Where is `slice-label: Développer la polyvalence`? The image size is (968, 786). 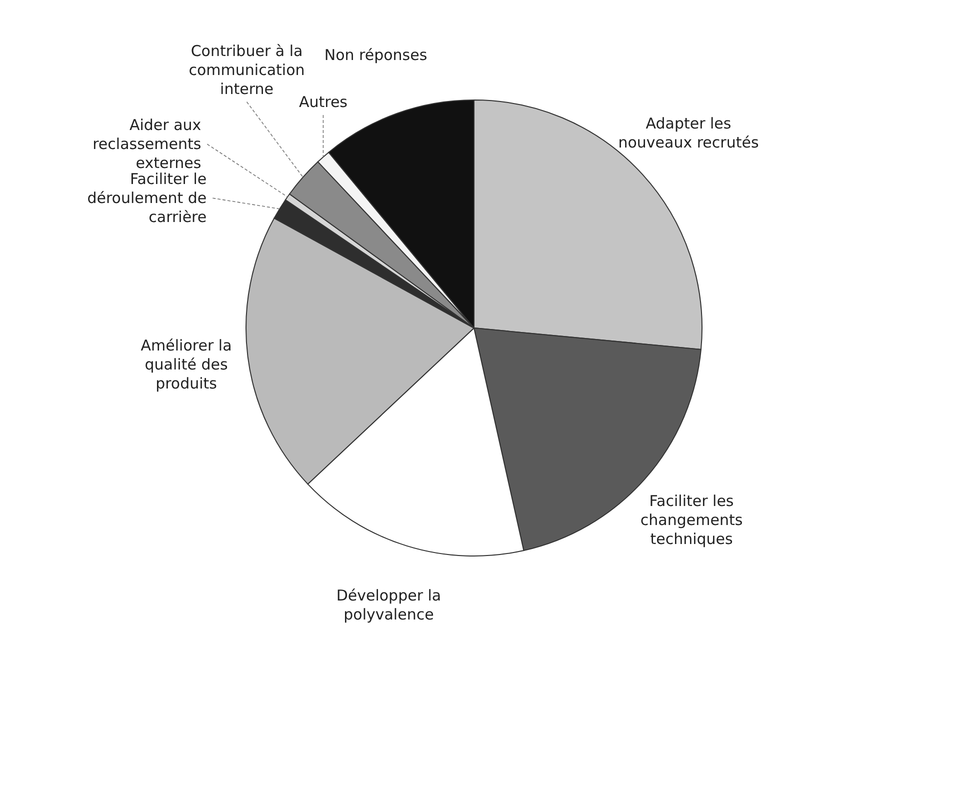 slice-label: Développer la polyvalence is located at coordinates (389, 605).